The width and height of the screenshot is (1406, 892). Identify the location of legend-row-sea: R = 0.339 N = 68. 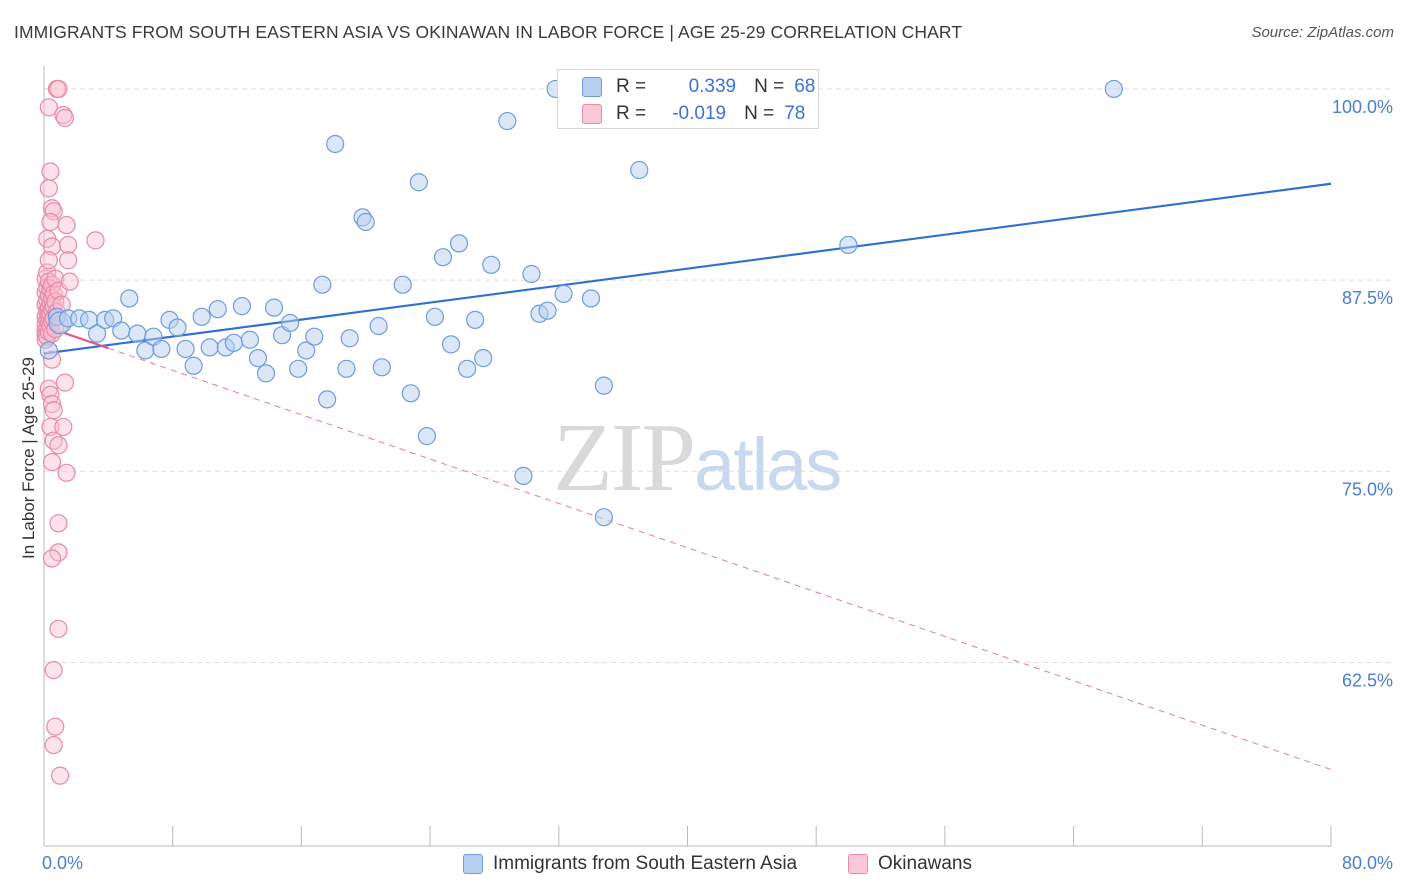
(698, 87).